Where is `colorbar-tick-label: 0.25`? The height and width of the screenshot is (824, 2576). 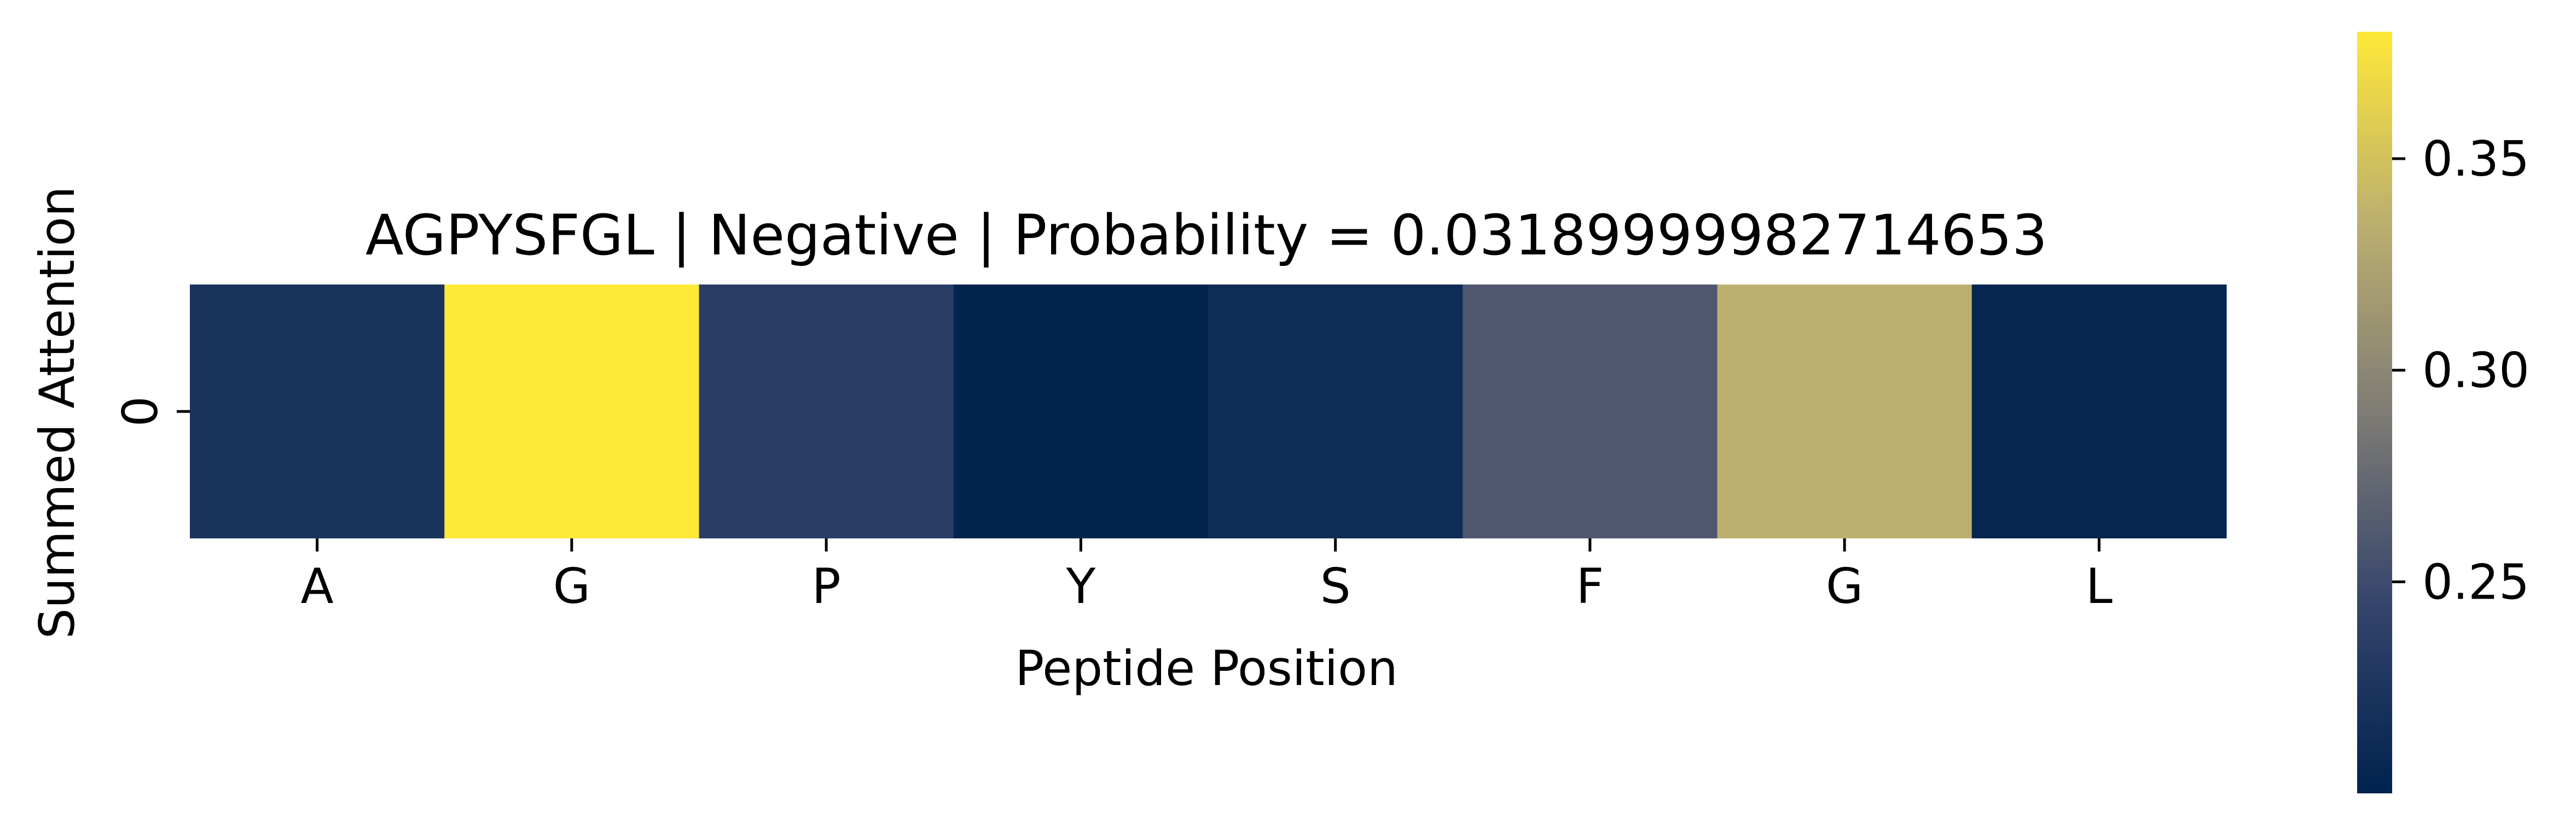
colorbar-tick-label: 0.25 is located at coordinates (2475, 582).